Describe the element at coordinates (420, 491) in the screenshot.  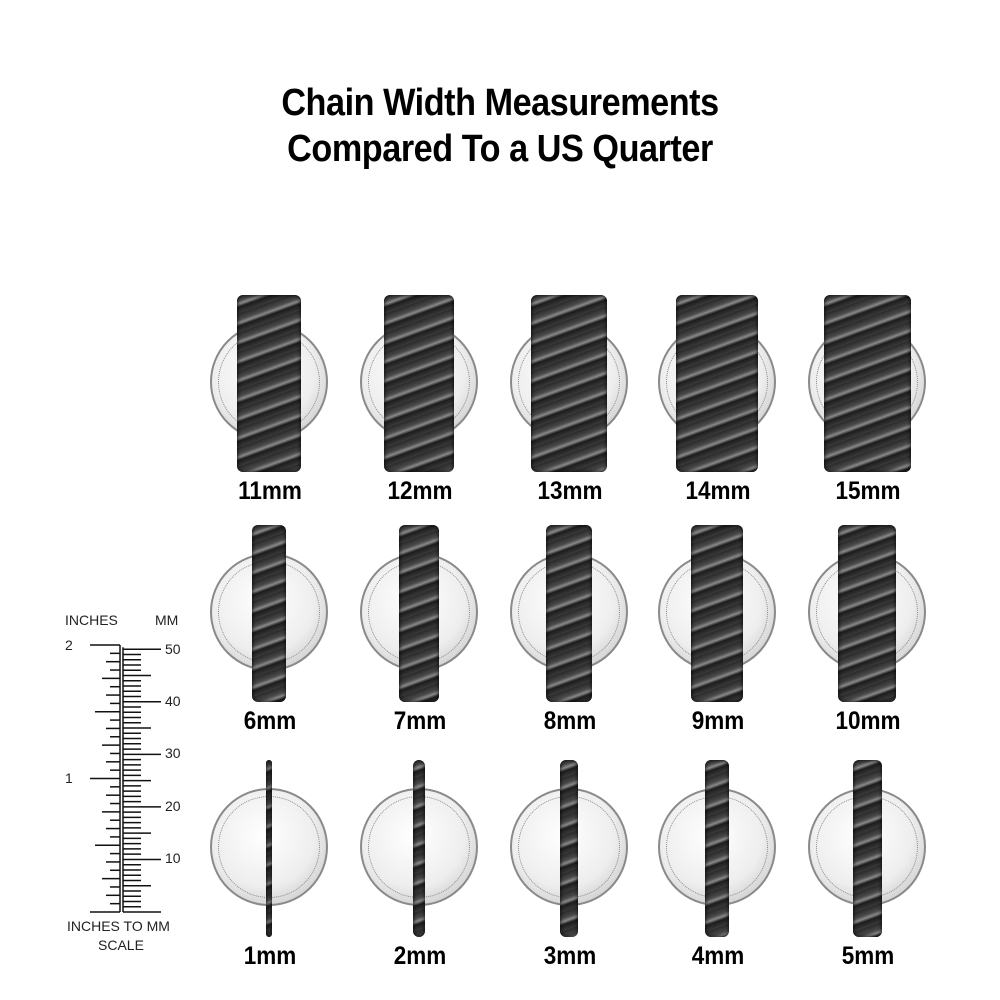
I see `chain-width-label: 12mm` at that location.